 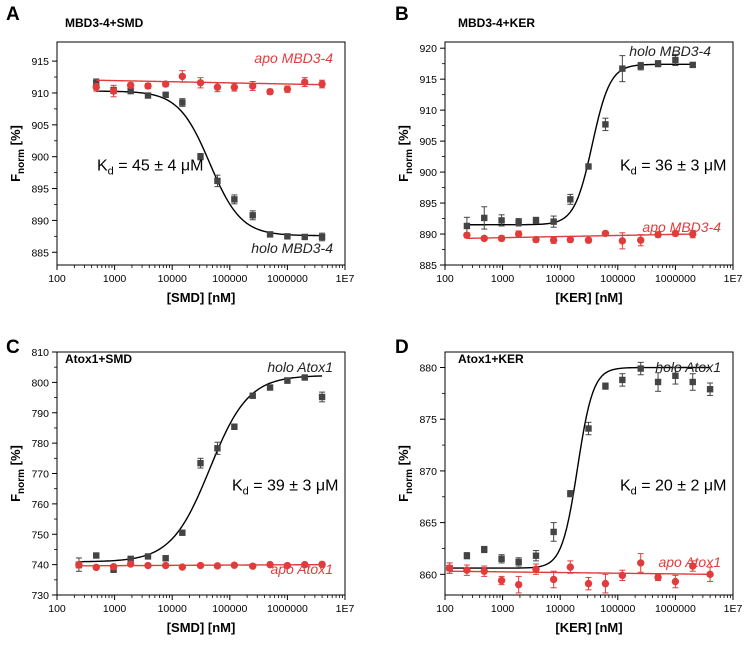 What do you see at coordinates (428, 49) in the screenshot?
I see `y-tick-label: 920` at bounding box center [428, 49].